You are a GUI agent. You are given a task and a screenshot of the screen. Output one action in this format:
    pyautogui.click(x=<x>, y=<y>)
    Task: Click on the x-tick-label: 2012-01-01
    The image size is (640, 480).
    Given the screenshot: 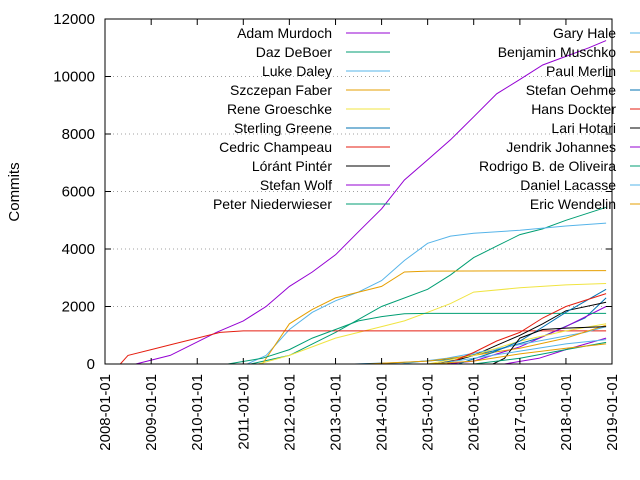 What is the action you would take?
    pyautogui.click(x=289, y=412)
    